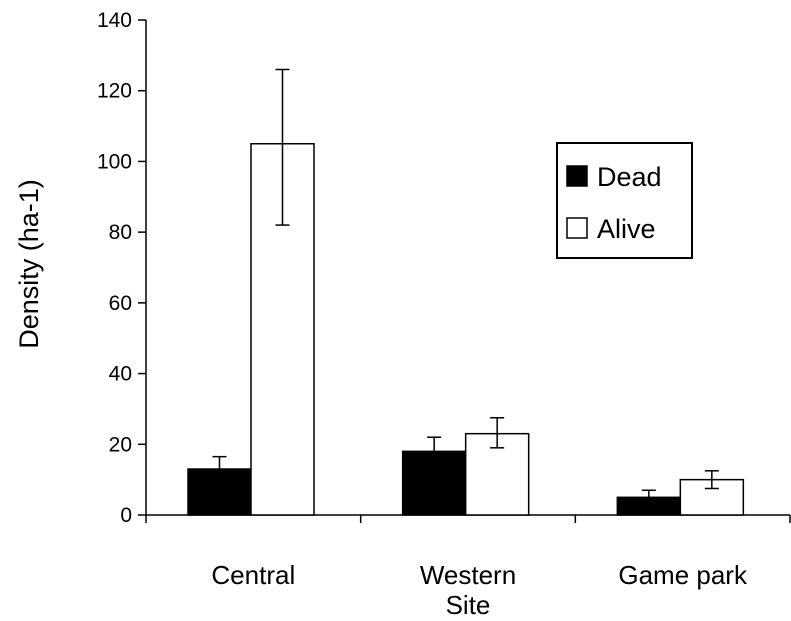 This screenshot has height=621, width=791. What do you see at coordinates (253, 575) in the screenshot?
I see `category-label: Central` at bounding box center [253, 575].